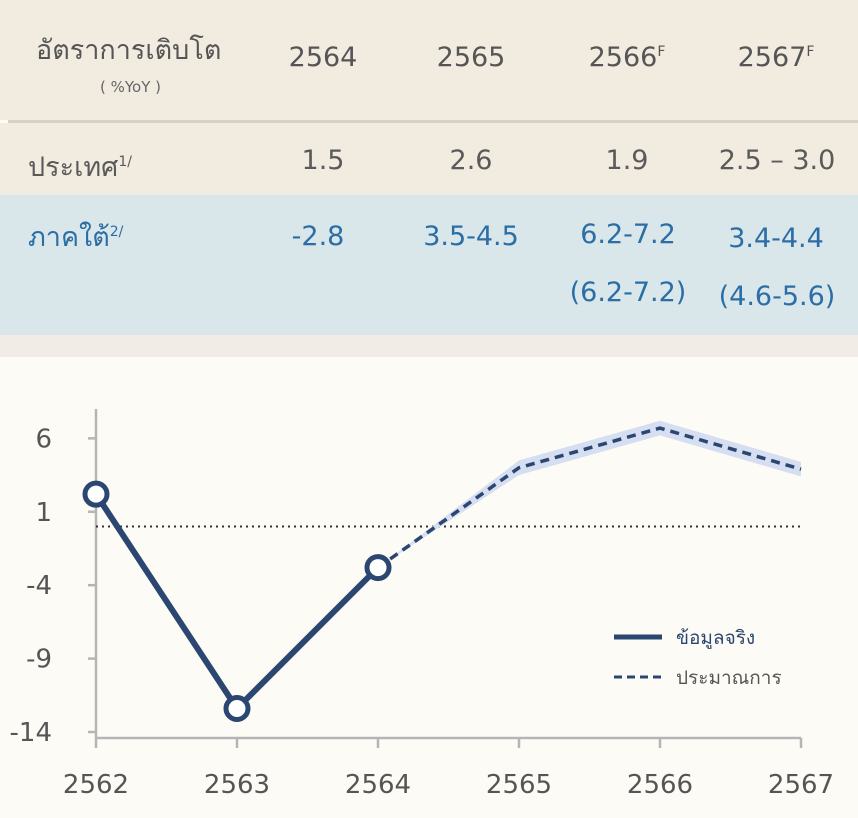 This screenshot has width=858, height=818. What do you see at coordinates (715, 638) in the screenshot?
I see `legend-label-actual: ข้อมูลจริง` at bounding box center [715, 638].